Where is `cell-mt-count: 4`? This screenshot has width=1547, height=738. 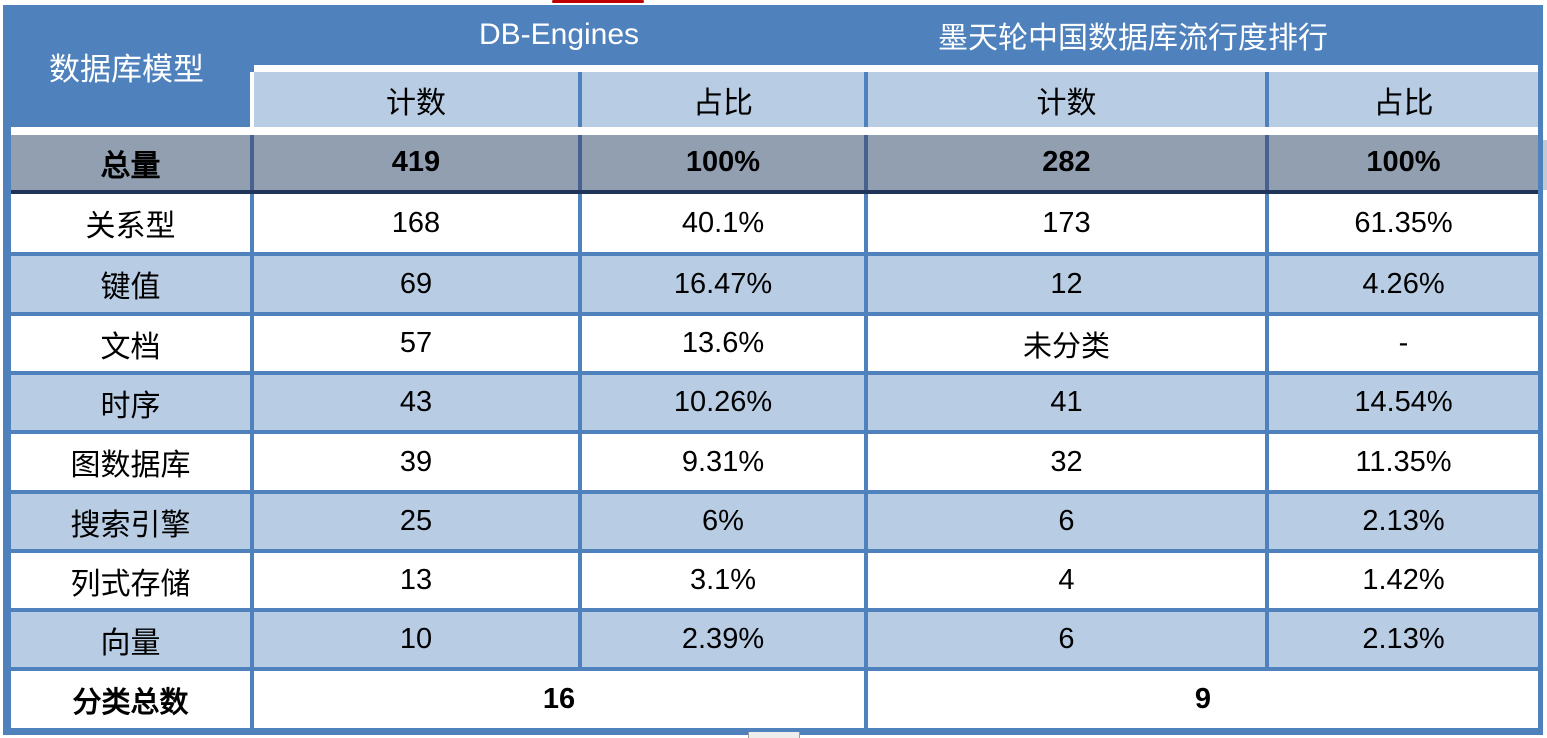
cell-mt-count: 4 is located at coordinates (1066, 580).